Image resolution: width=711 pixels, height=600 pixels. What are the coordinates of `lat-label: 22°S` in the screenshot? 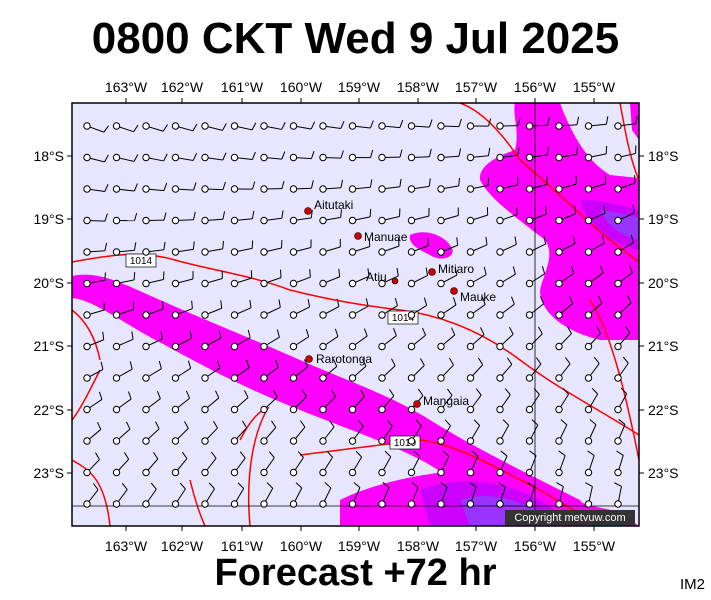 It's located at (48, 410).